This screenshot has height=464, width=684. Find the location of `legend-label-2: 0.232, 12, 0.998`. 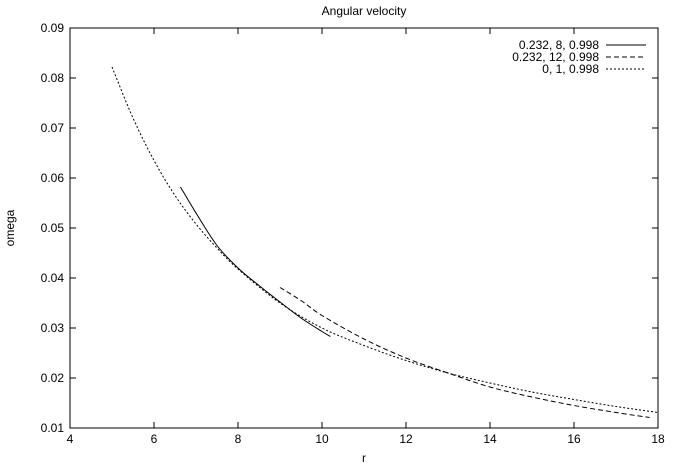

legend-label-2: 0.232, 12, 0.998 is located at coordinates (555, 57).